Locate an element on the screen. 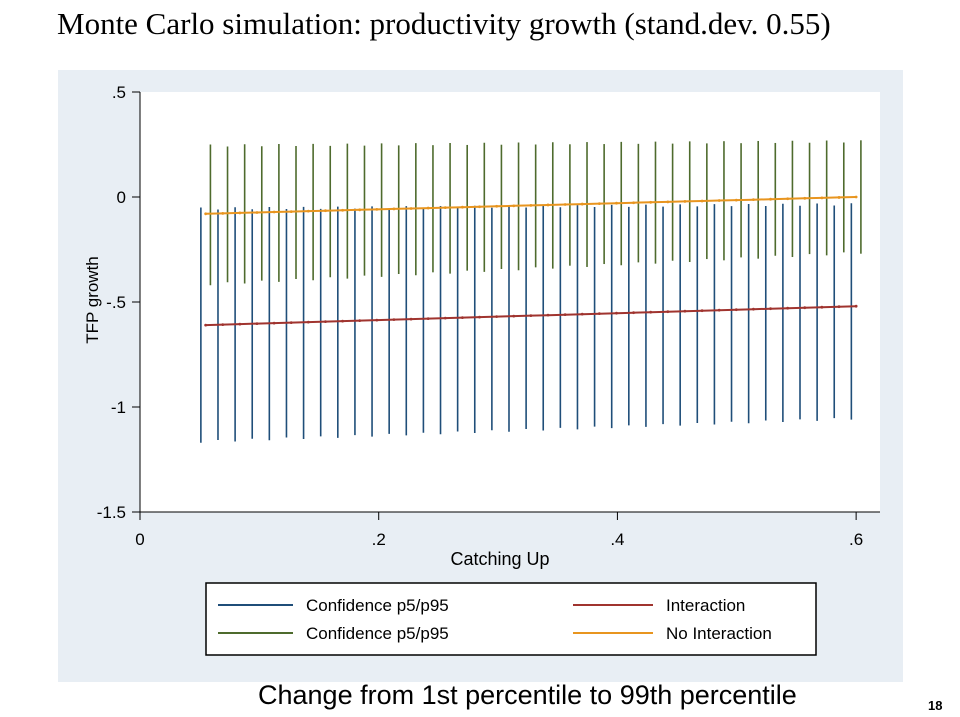  y-axis-ticks: .5 0 -.5 -1 -1.5 is located at coordinates (118, 302).